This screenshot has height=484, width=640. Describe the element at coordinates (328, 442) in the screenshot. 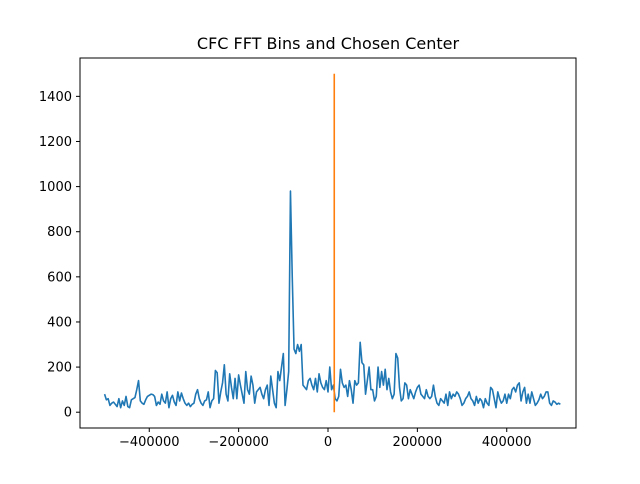

I see `x-tick-label: 0` at that location.